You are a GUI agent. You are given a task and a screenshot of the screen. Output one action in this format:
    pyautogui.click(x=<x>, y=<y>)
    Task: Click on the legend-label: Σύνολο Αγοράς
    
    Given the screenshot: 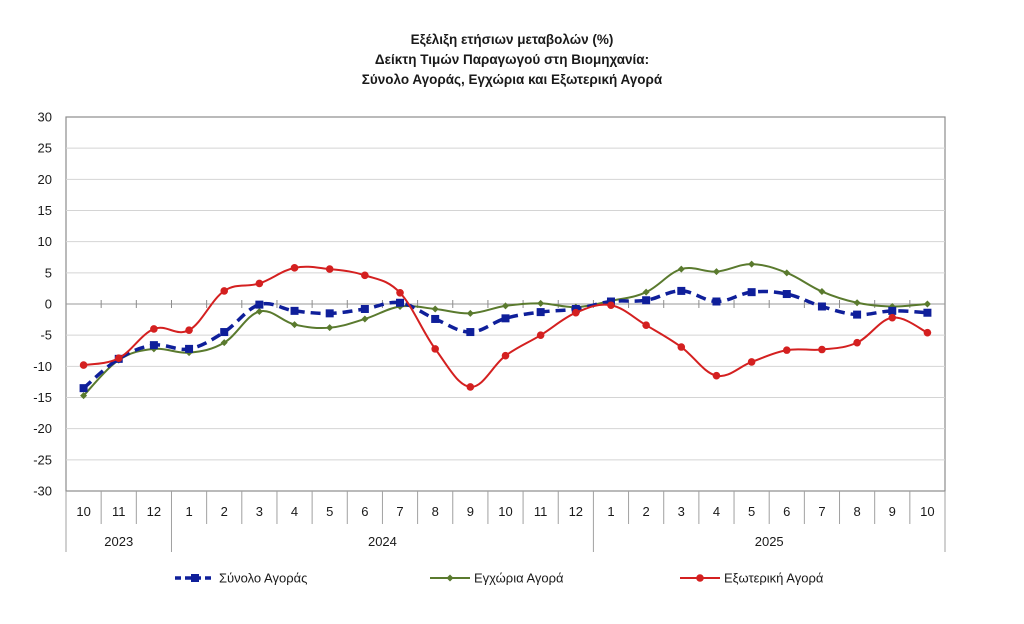 What is the action you would take?
    pyautogui.click(x=263, y=578)
    